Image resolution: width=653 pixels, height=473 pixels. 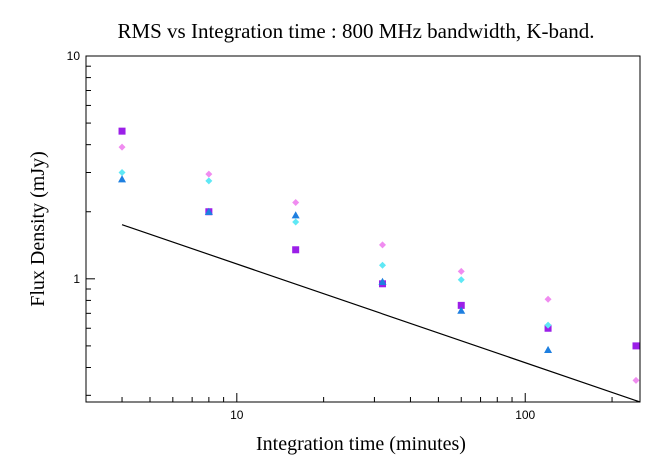 I want to click on x-axis-label: Integration time (minutes), so click(x=361, y=444).